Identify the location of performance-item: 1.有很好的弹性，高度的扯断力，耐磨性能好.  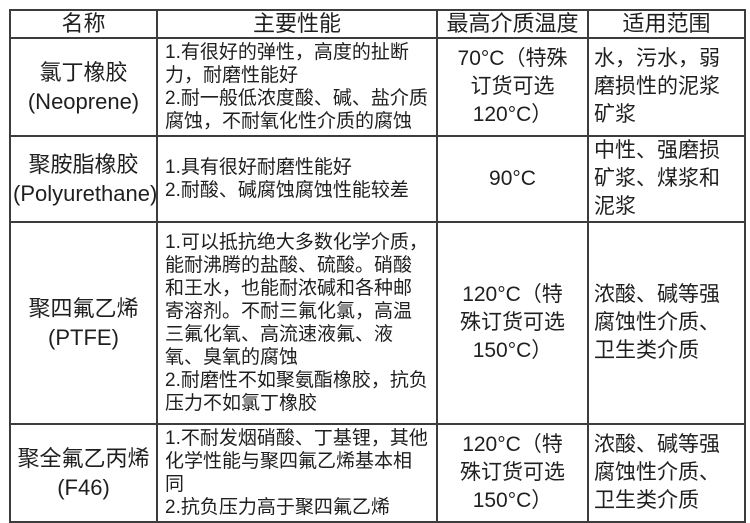
(287, 64).